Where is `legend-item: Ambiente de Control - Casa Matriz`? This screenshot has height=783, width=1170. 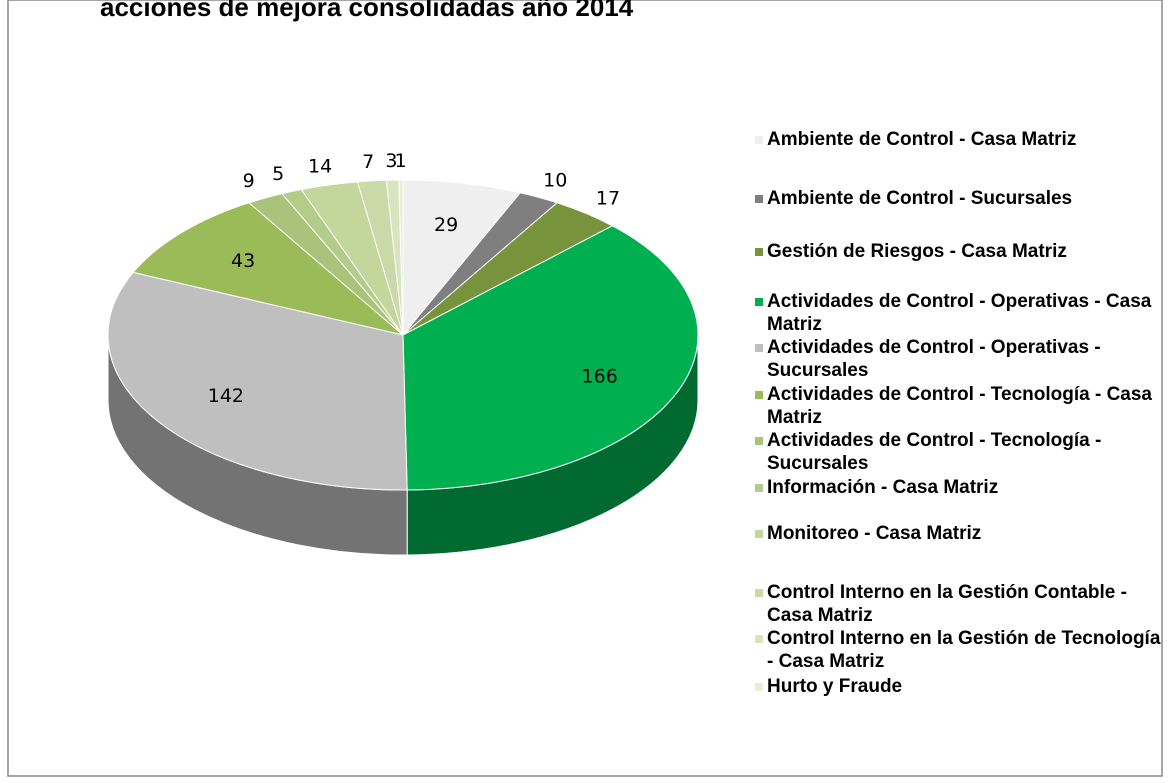 legend-item: Ambiente de Control - Casa Matriz is located at coordinates (958, 139).